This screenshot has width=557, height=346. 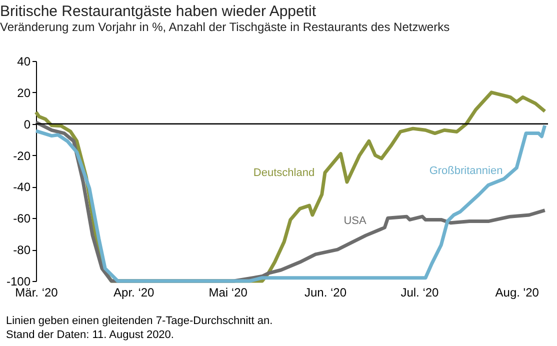 What do you see at coordinates (22, 250) in the screenshot?
I see `y-tick-label: -80` at bounding box center [22, 250].